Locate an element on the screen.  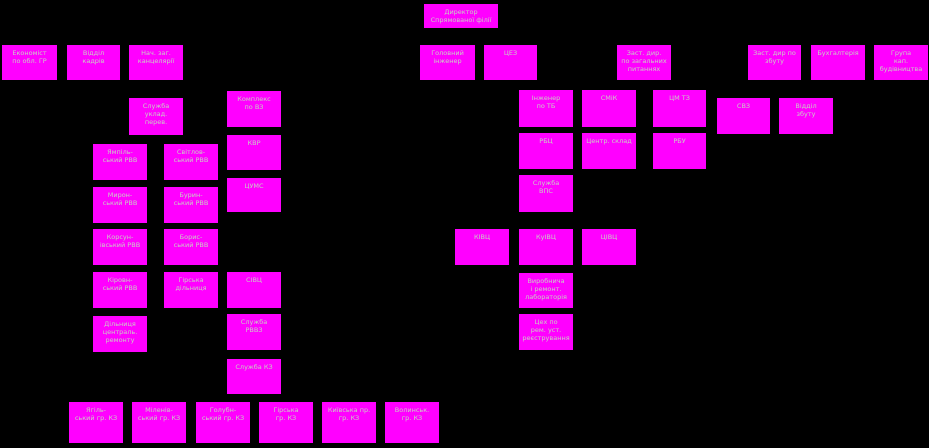
org-box-rvv-2: Світлов-ський РВВ is located at coordinates (191, 162).